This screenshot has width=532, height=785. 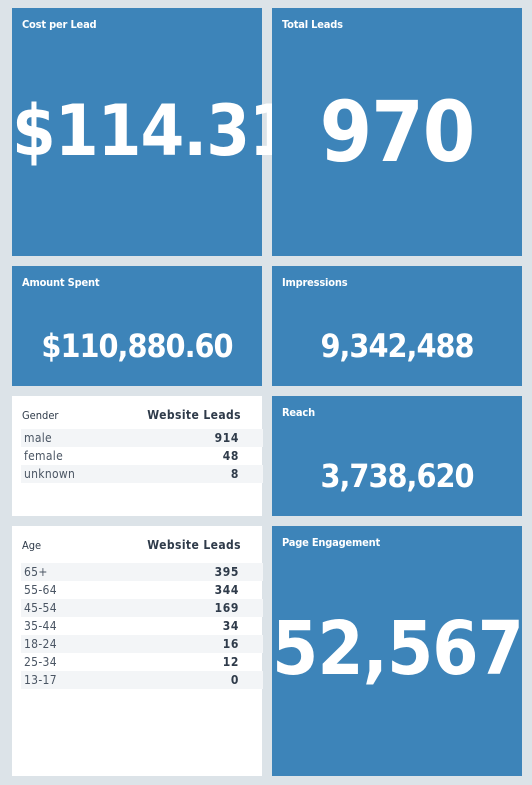 I want to click on row-value: 48, so click(x=230, y=456).